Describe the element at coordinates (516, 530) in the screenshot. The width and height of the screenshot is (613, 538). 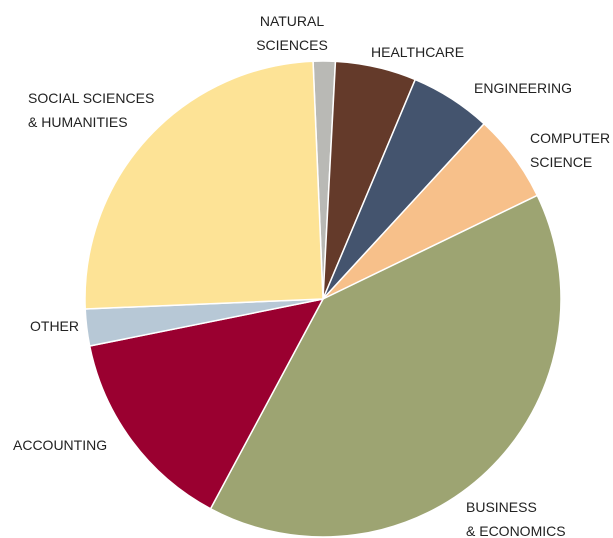
I see `label-line: & ECONOMICS` at that location.